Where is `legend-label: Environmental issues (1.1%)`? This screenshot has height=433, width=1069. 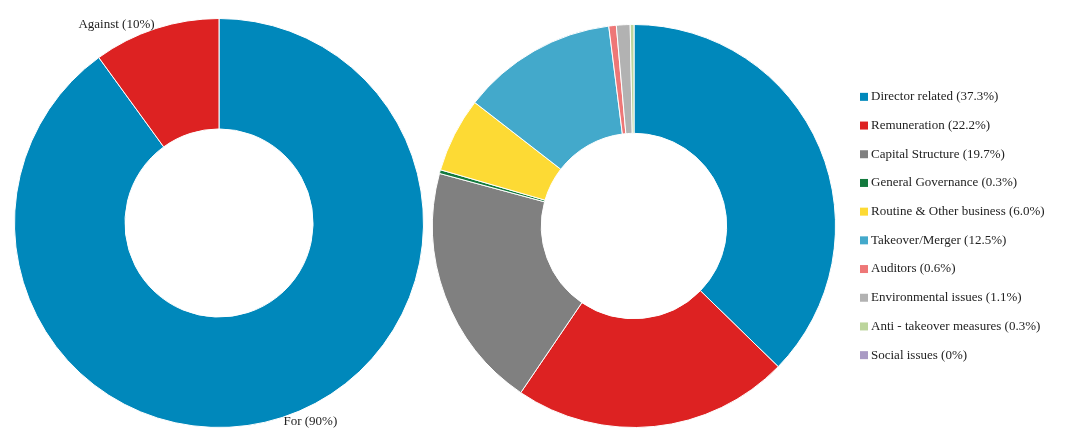
legend-label: Environmental issues (1.1%) is located at coordinates (946, 297).